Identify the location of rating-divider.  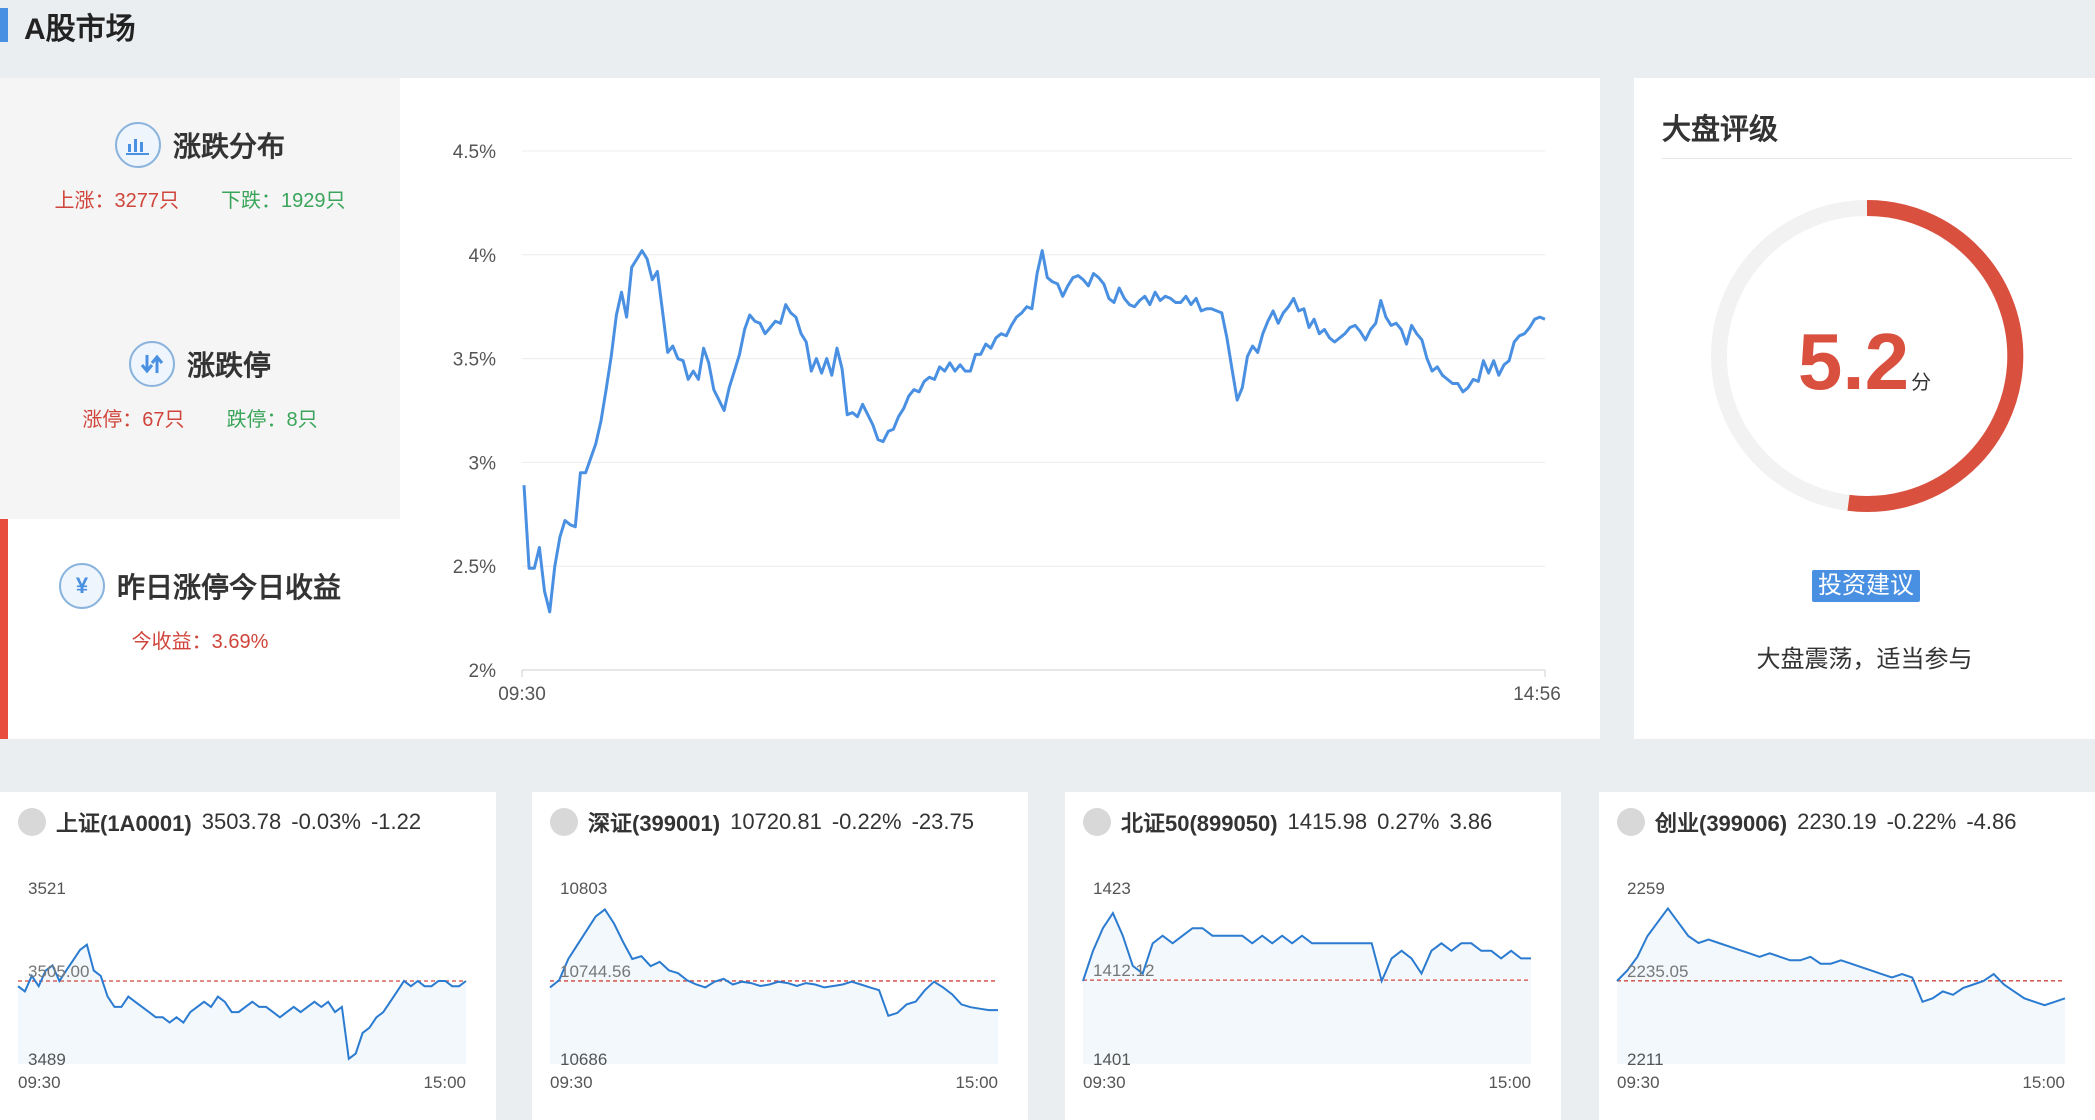
(1867, 158).